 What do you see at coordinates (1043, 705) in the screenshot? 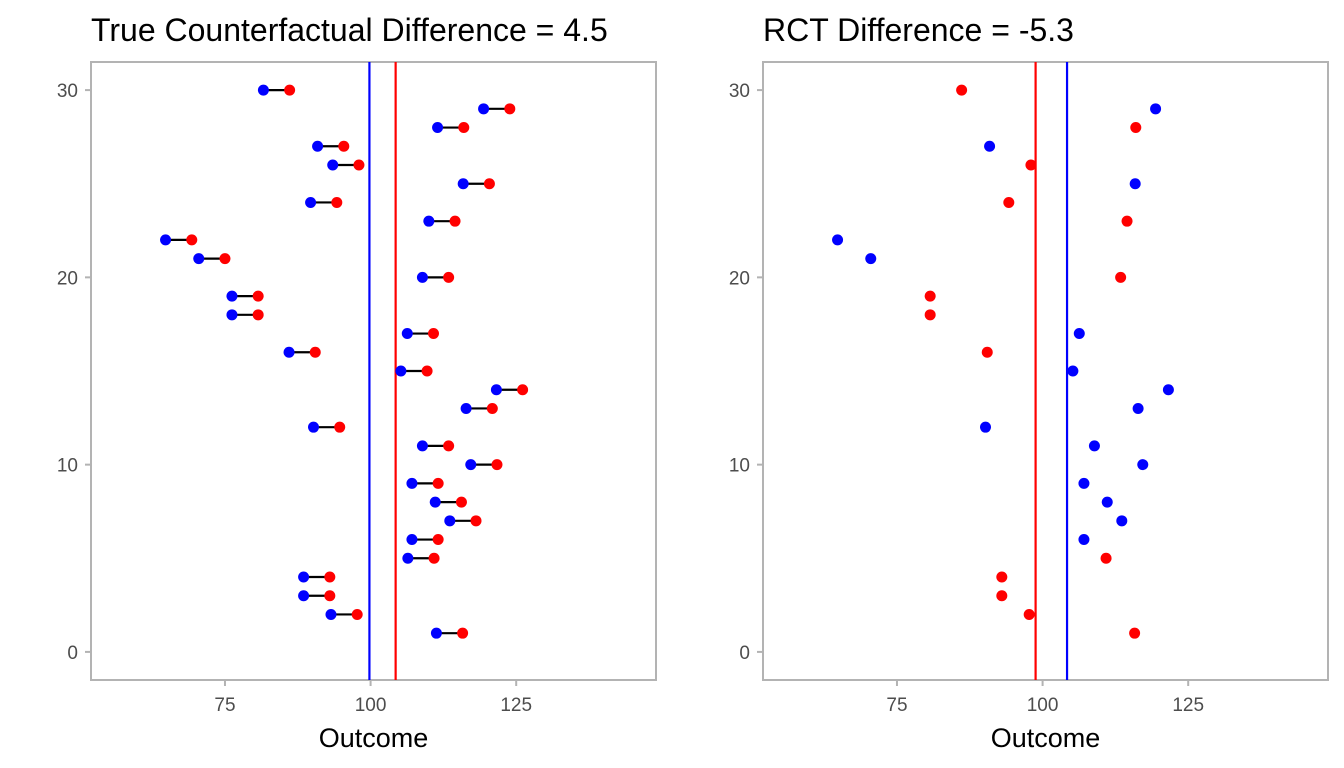
I see `x-tick-label: 100` at bounding box center [1043, 705].